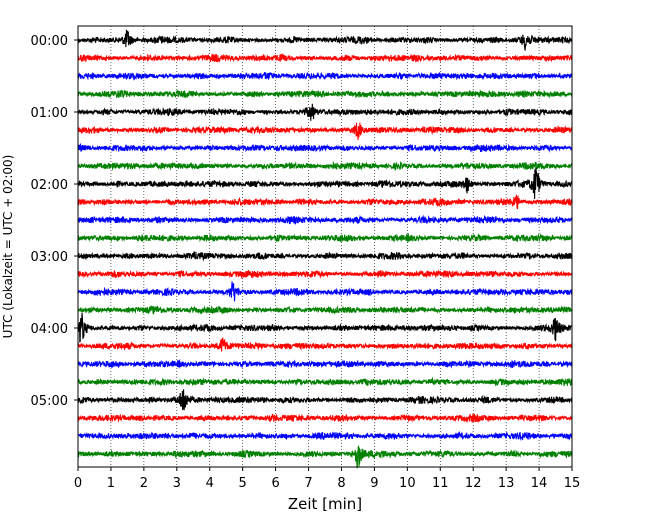  I want to click on x-axis: 0 1 2 3 4 5 6 7 8 9 10 11 12 13 14 15, so click(327, 479).